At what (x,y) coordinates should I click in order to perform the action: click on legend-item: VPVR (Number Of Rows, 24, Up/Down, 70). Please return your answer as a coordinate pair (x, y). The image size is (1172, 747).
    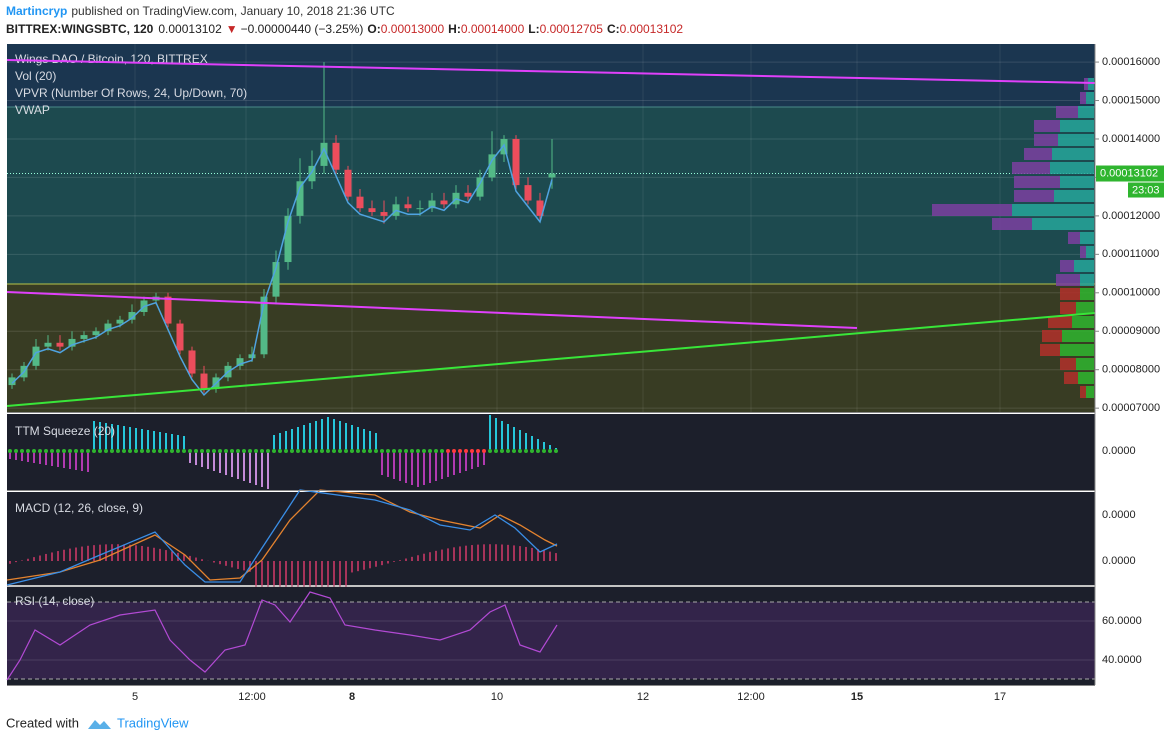
    Looking at the image, I should click on (131, 93).